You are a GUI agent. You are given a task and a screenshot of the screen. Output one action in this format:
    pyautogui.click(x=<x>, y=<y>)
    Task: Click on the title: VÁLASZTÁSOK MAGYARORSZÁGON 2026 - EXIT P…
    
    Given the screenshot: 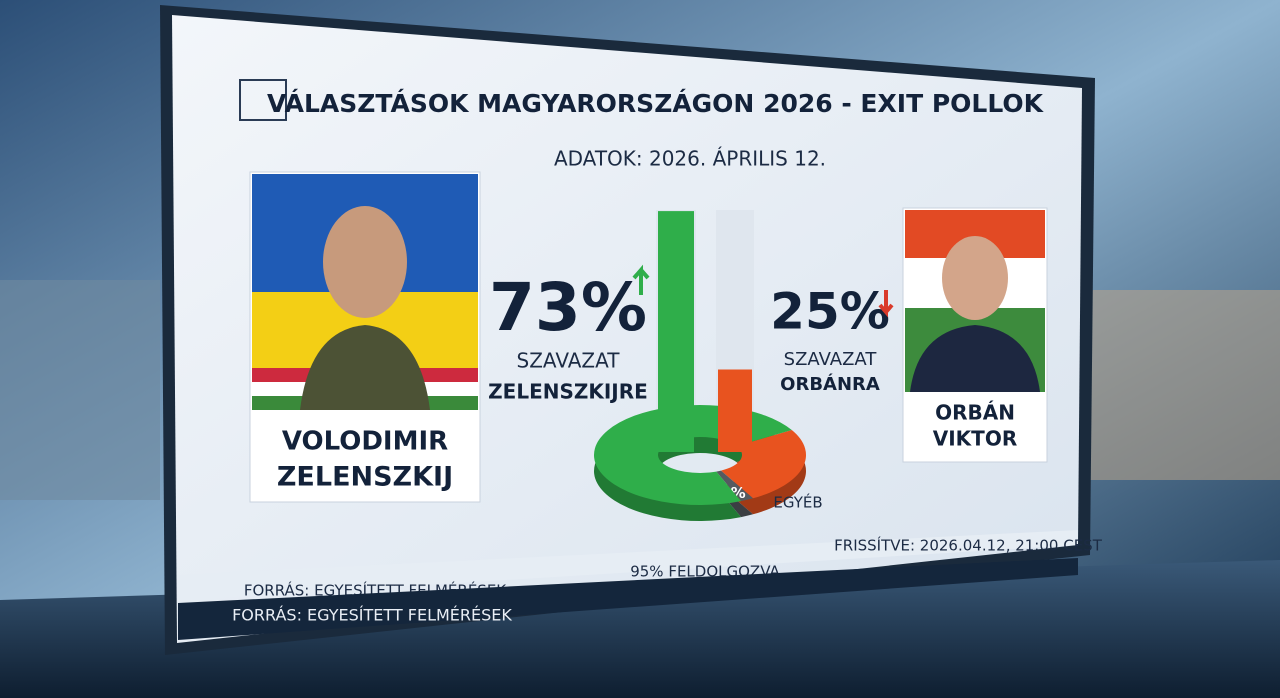 What is the action you would take?
    pyautogui.click(x=656, y=103)
    